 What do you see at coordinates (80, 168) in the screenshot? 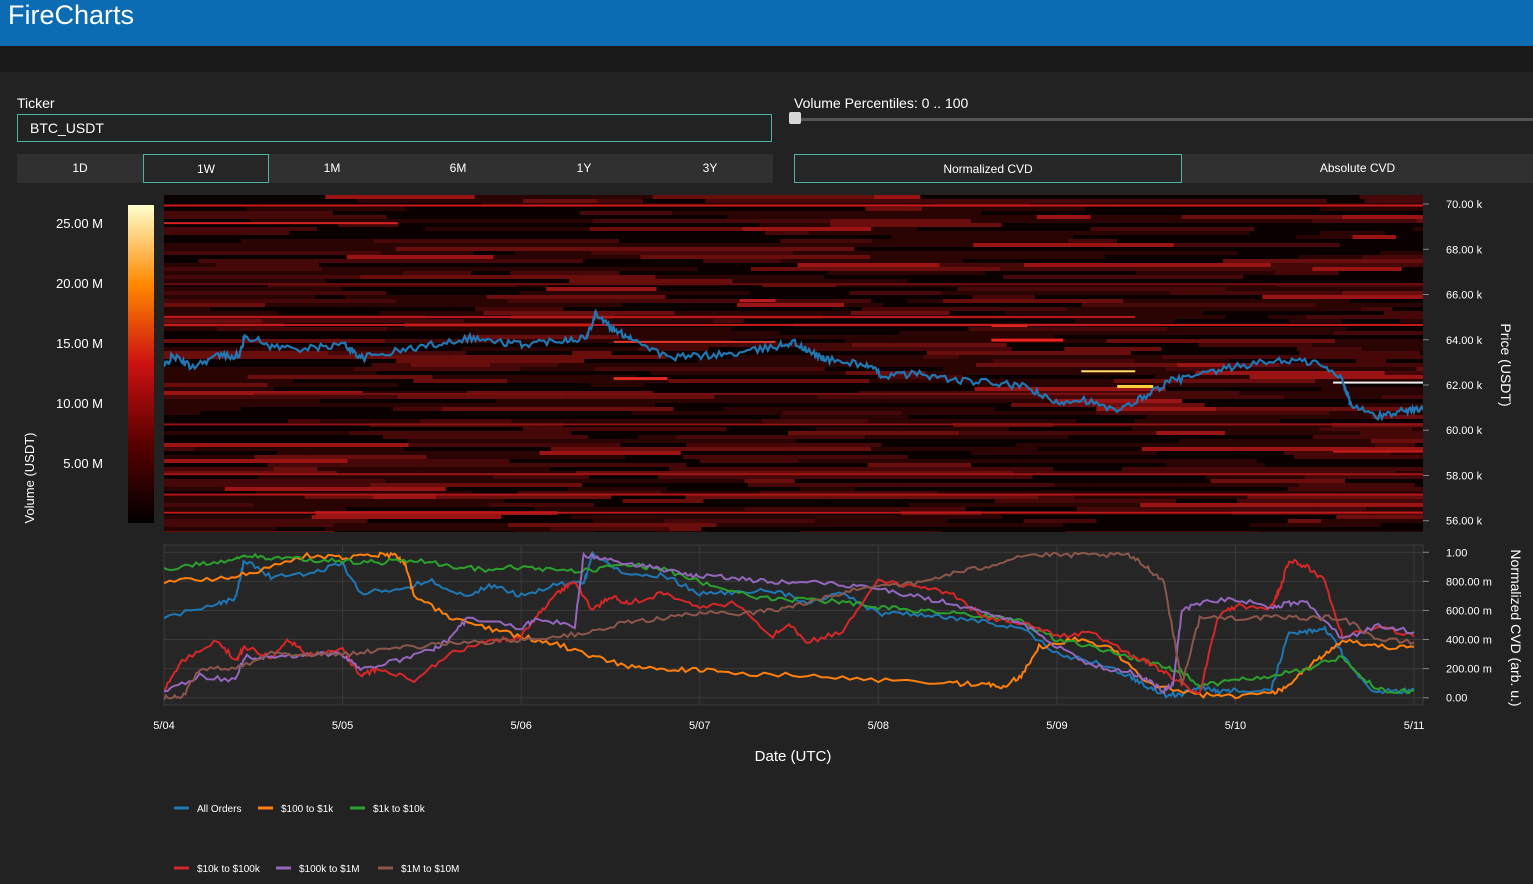
I see `range-button-1d: 1D` at bounding box center [80, 168].